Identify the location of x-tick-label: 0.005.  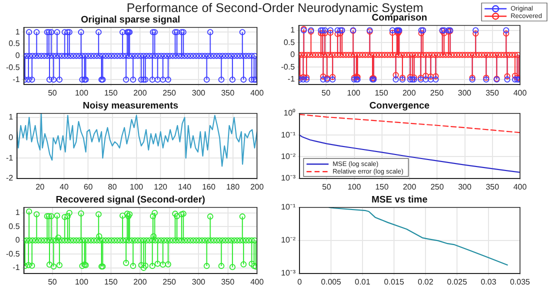
(331, 281).